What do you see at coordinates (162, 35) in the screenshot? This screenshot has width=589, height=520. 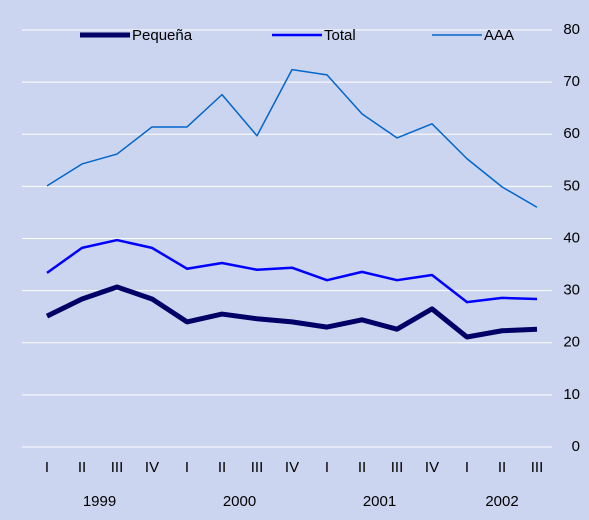 I see `legend-label: Pequeña` at bounding box center [162, 35].